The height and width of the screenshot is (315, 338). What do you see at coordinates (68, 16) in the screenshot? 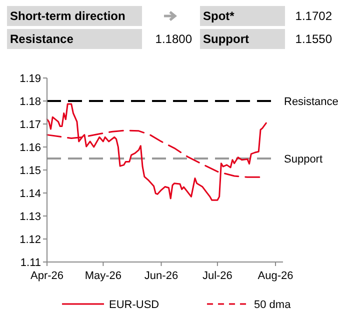
I see `text: Short-term direction` at bounding box center [68, 16].